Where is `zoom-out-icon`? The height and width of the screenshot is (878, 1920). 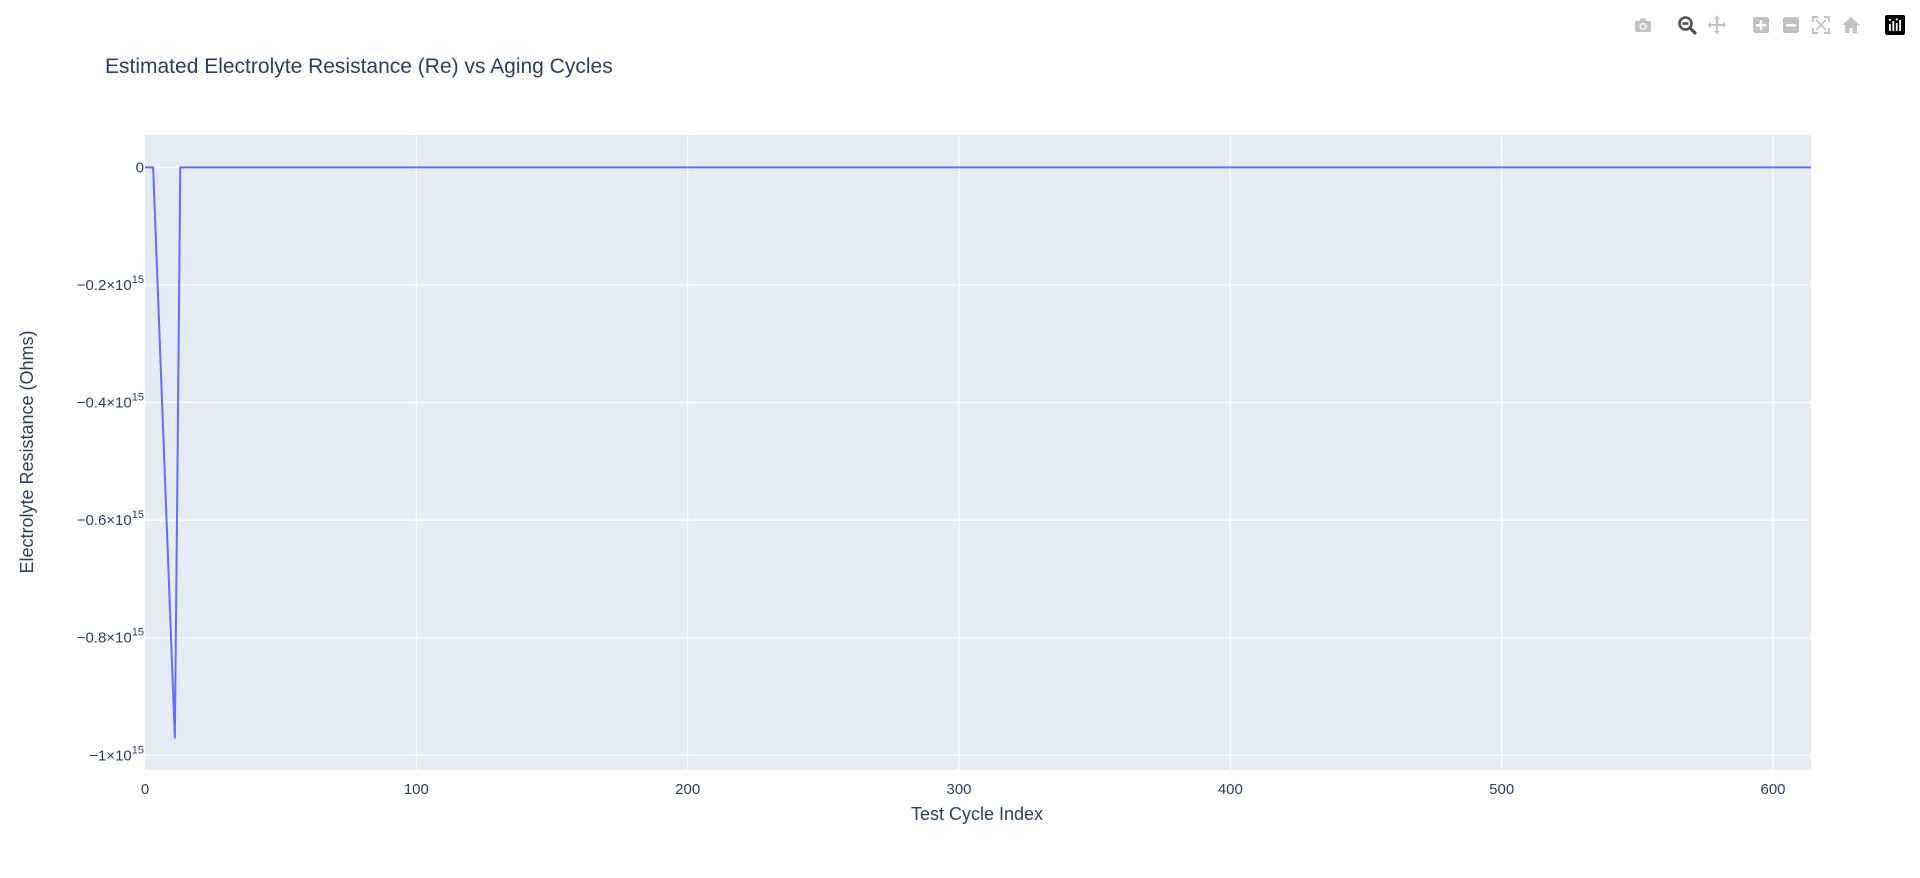 zoom-out-icon is located at coordinates (1791, 25).